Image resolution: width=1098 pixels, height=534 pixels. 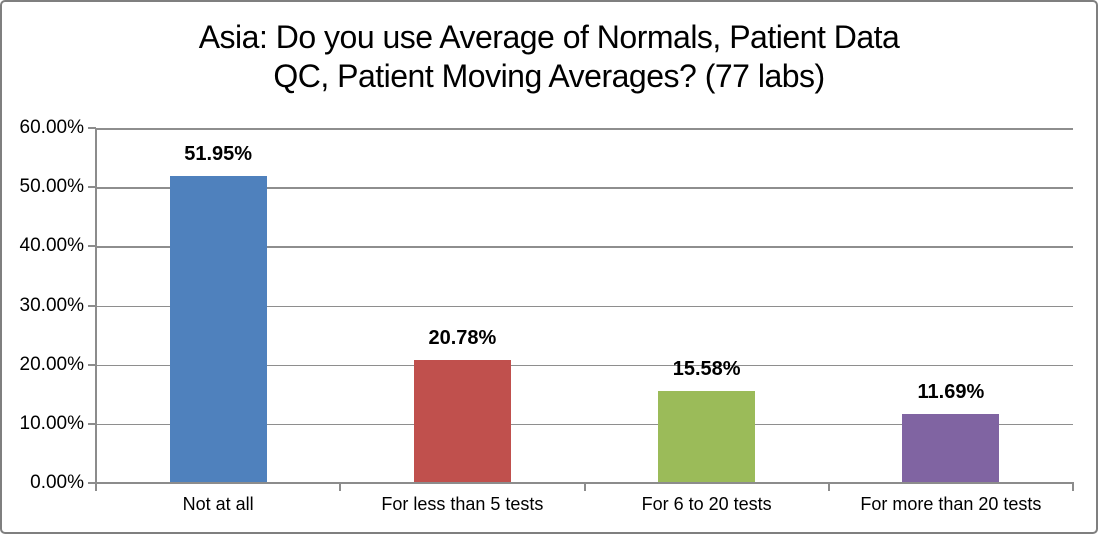 I want to click on y-axis-line, so click(x=96, y=306).